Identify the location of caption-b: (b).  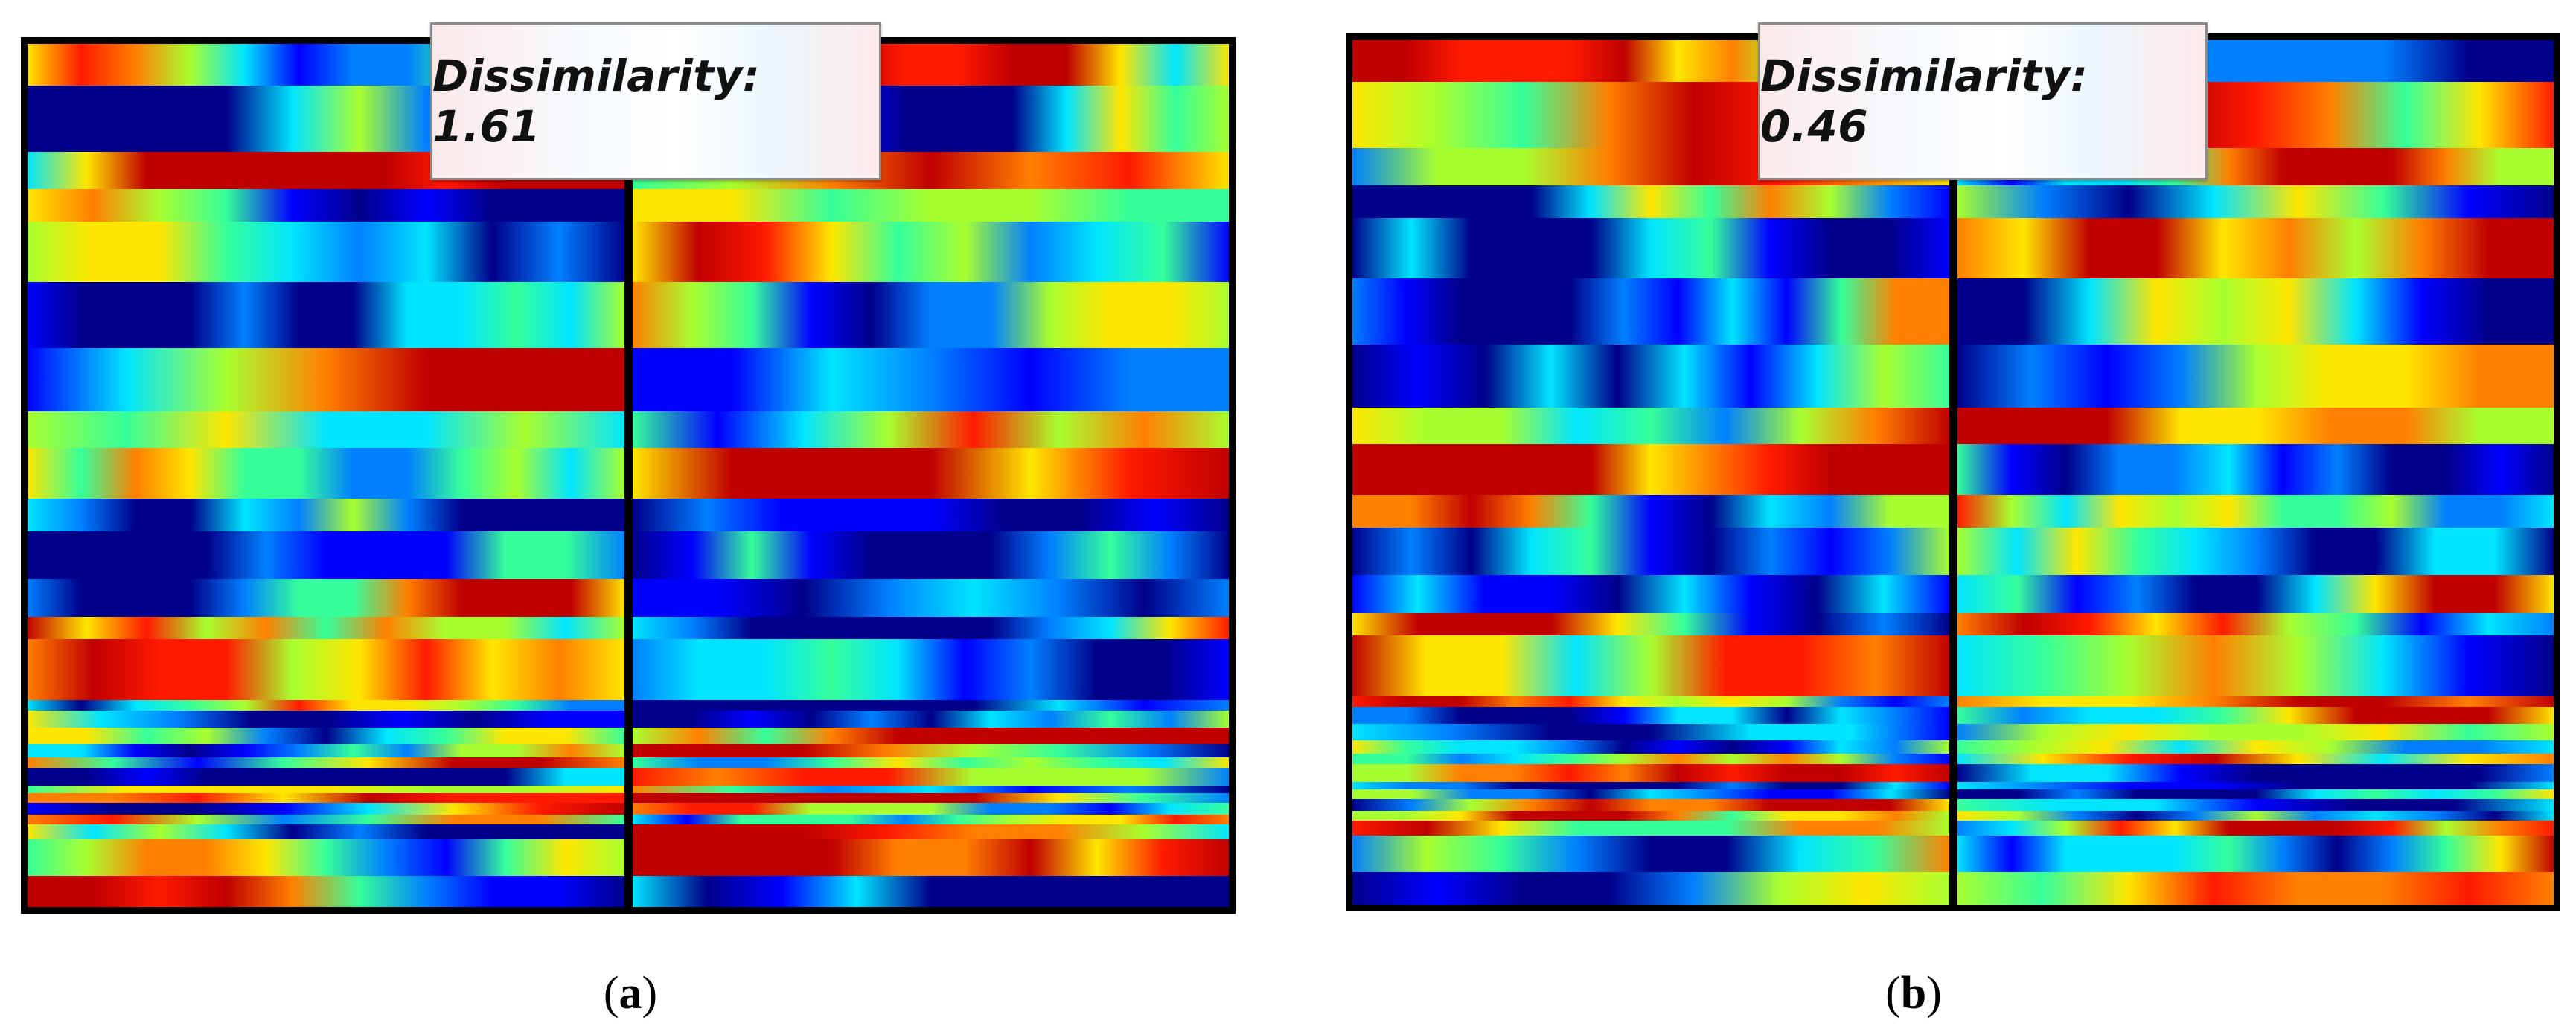
(1914, 994).